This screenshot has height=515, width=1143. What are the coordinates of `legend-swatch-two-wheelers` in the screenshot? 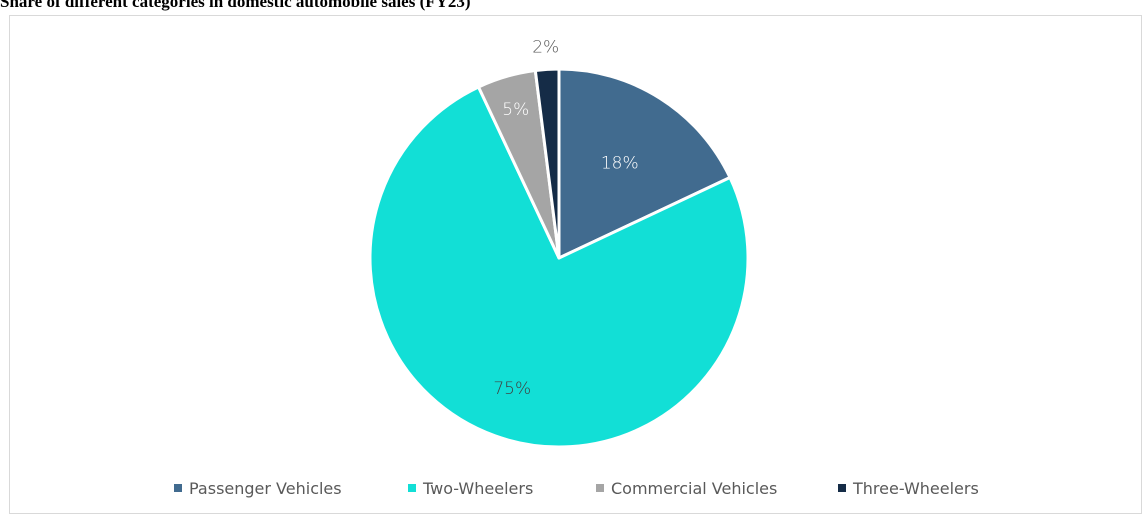 It's located at (412, 488).